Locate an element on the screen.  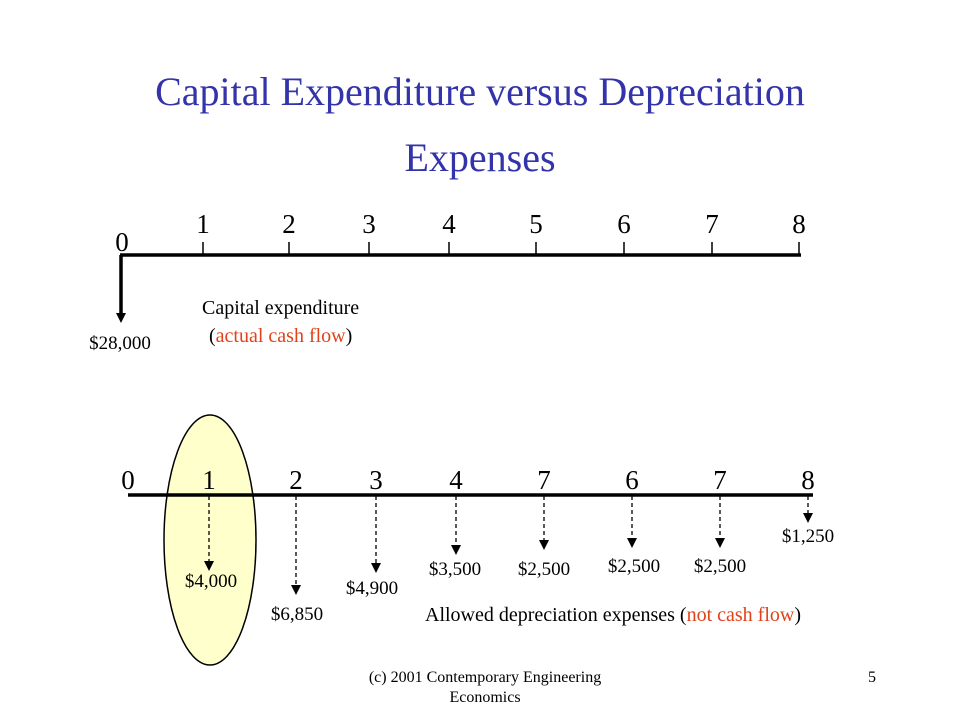
top-period-label-5: 5 is located at coordinates (536, 224).